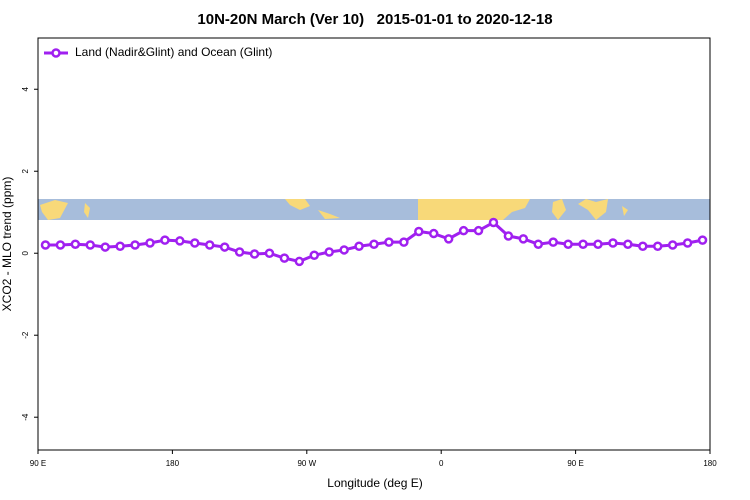 The image size is (750, 500). What do you see at coordinates (374, 483) in the screenshot?
I see `x-axis-label: Longitude (deg E)` at bounding box center [374, 483].